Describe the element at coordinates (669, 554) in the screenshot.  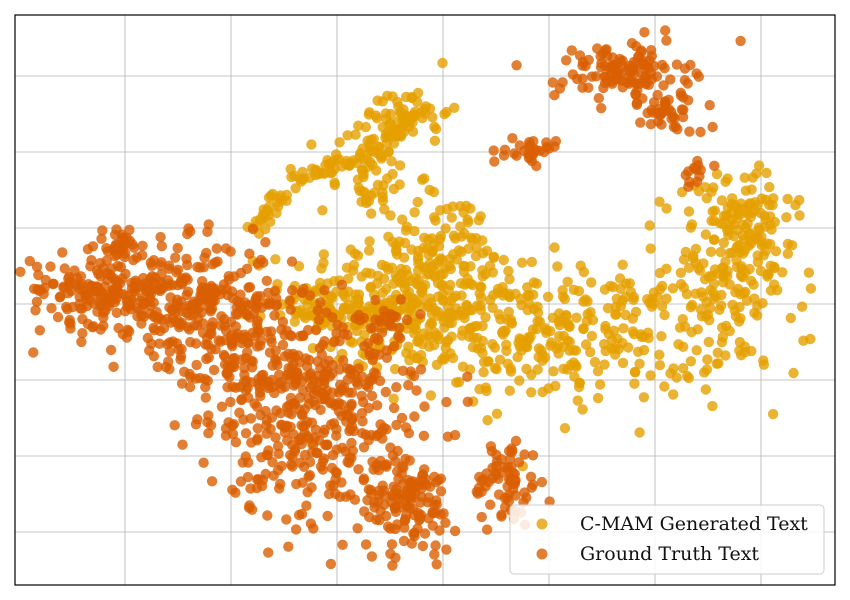
I see `legend-label-ground-truth: Ground Truth Text` at that location.